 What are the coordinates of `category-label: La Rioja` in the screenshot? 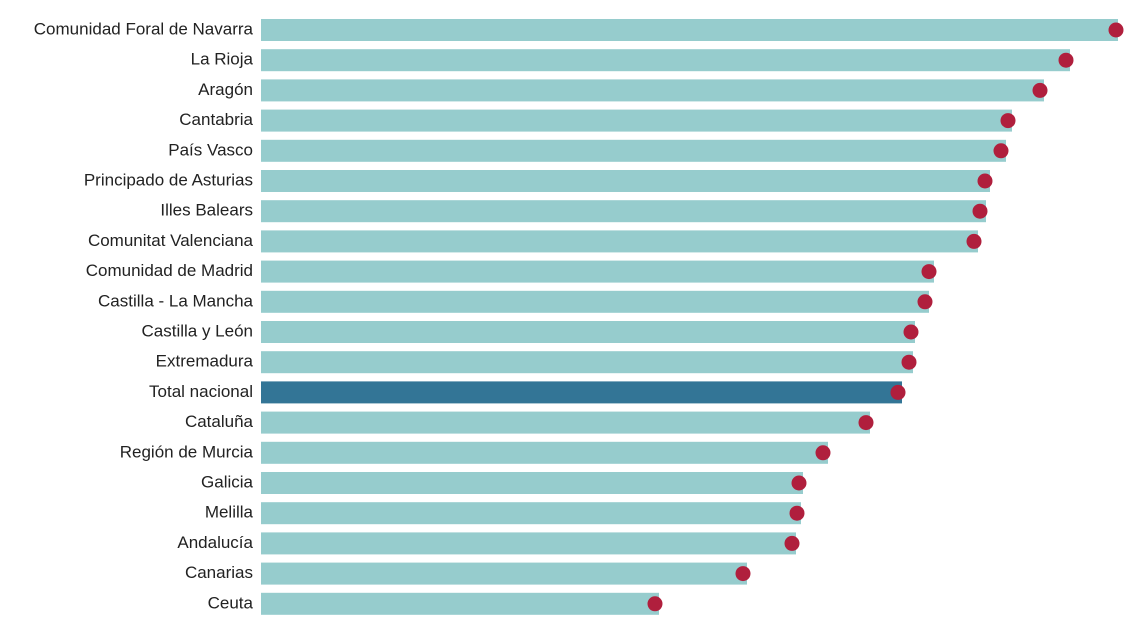 It's located at (222, 59).